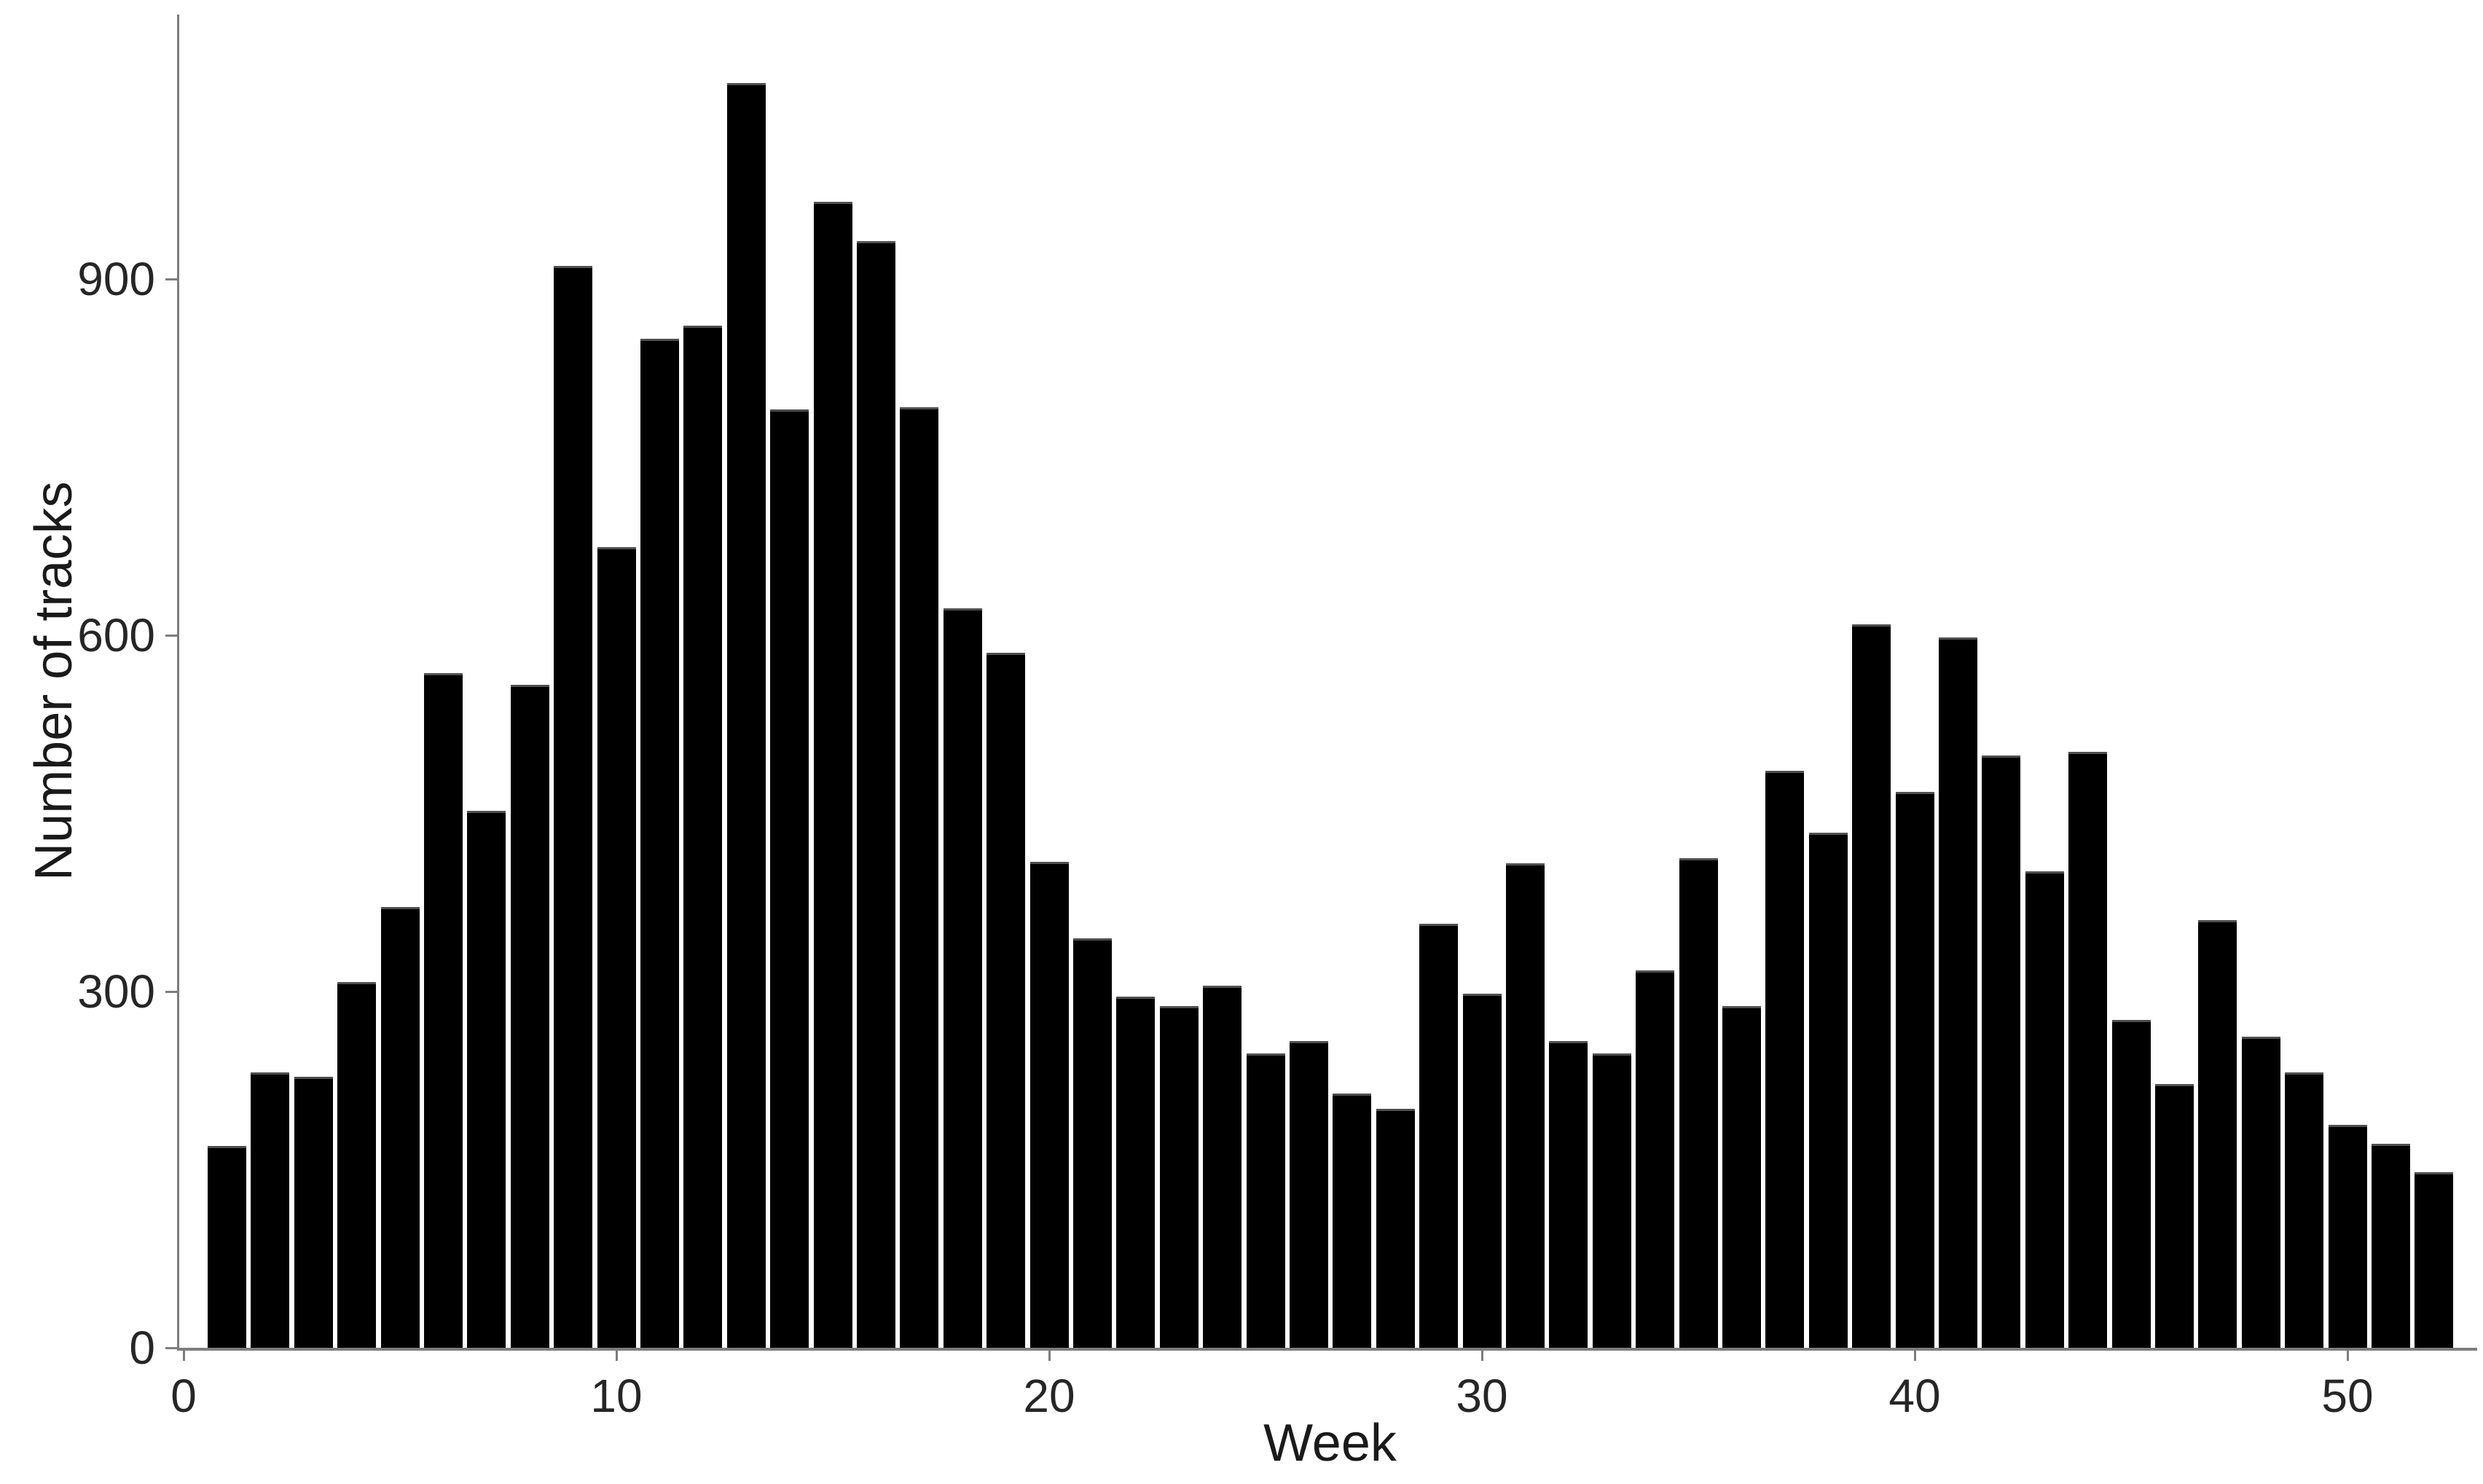  What do you see at coordinates (183, 1396) in the screenshot?
I see `x-tick-label-0: 0` at bounding box center [183, 1396].